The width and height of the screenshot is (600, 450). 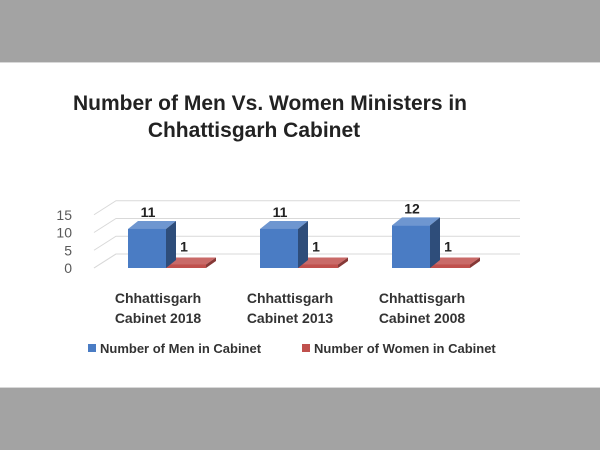 I want to click on legend-label-men: Number of Men in Cabinet, so click(x=181, y=348).